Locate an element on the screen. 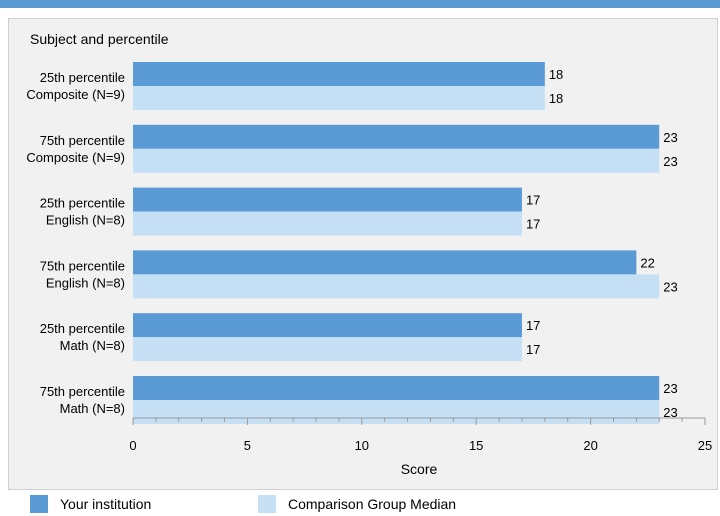 The image size is (720, 516). legend-item-comparison-group: Comparison Group Median is located at coordinates (357, 504).